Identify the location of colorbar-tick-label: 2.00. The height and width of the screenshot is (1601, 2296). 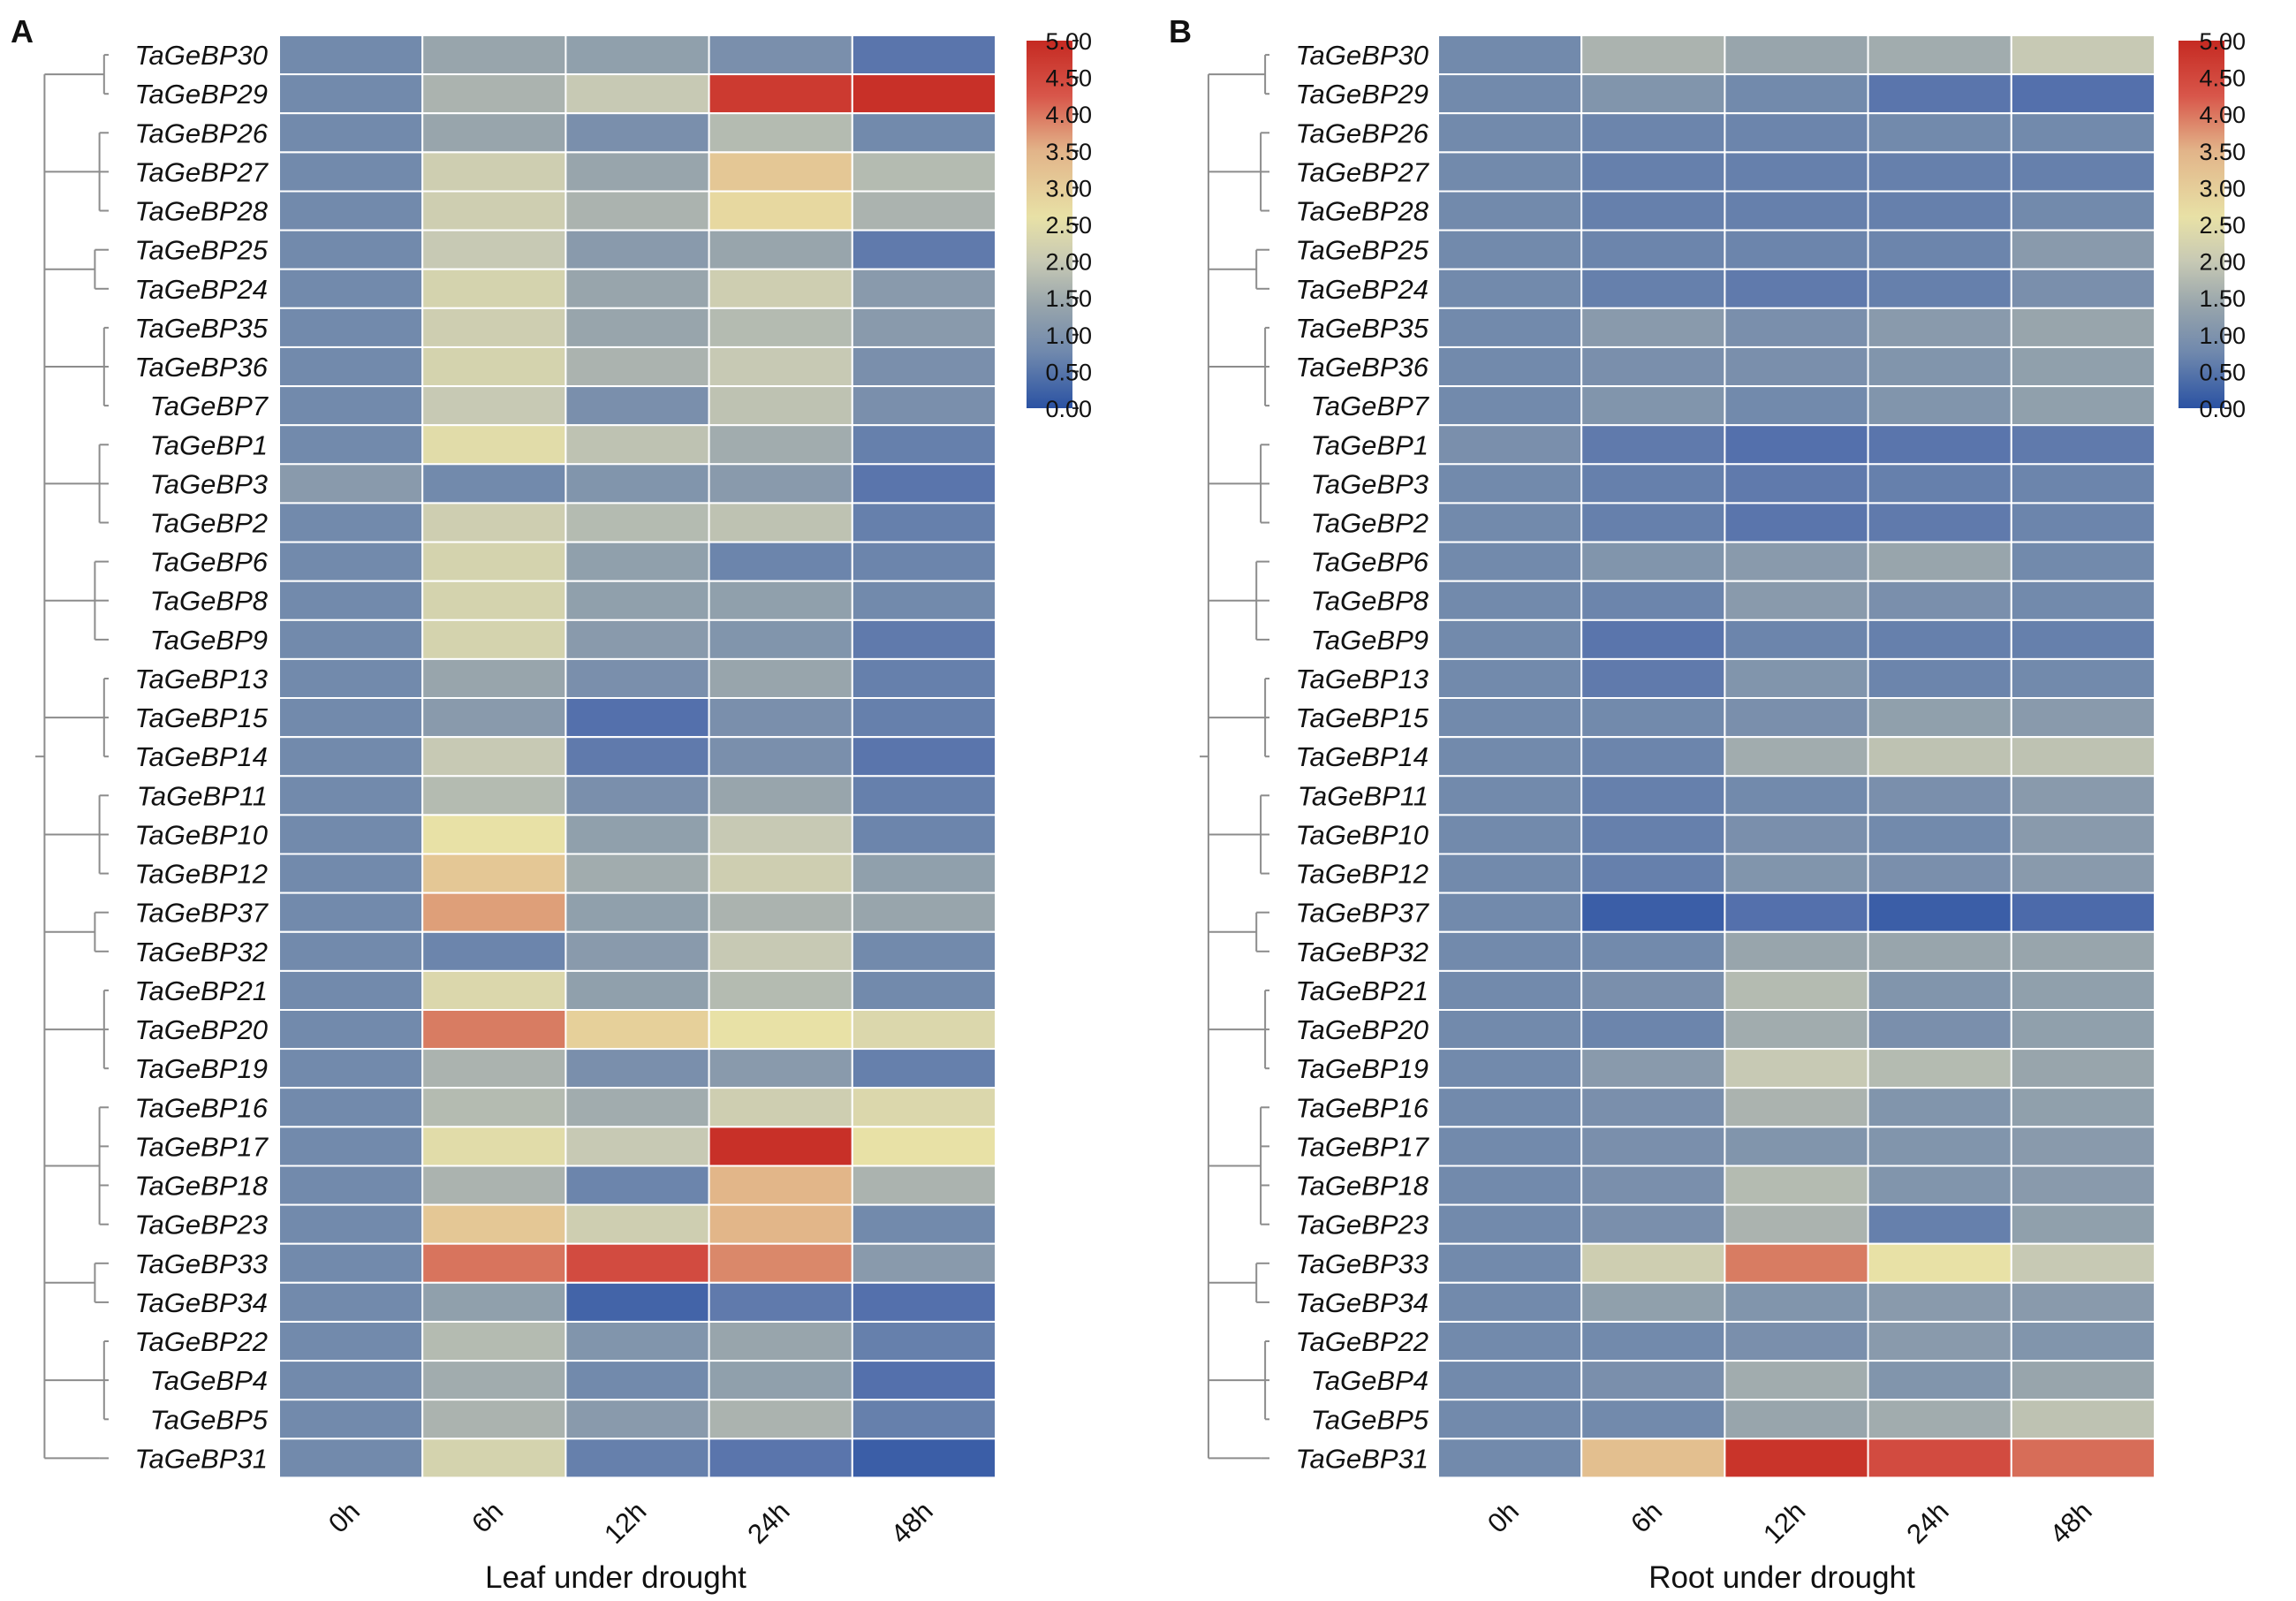
(2222, 262).